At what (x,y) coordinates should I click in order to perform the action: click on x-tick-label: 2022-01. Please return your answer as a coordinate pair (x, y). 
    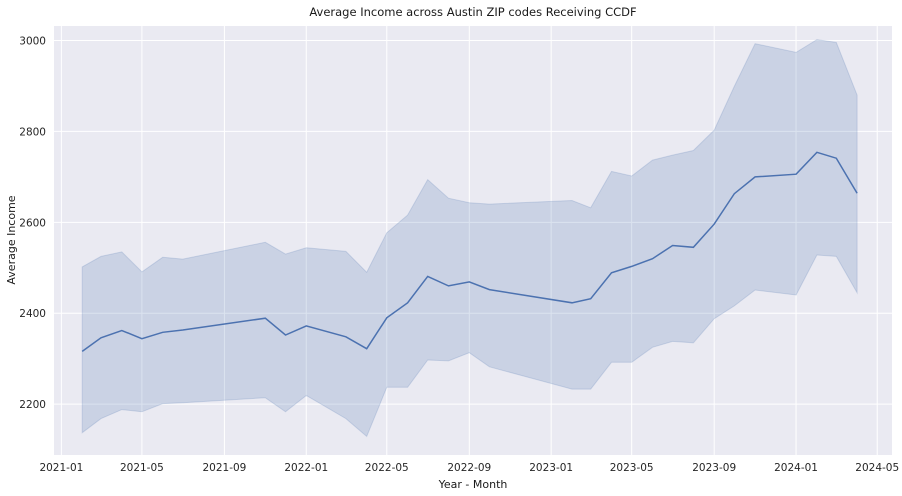
    Looking at the image, I should click on (306, 468).